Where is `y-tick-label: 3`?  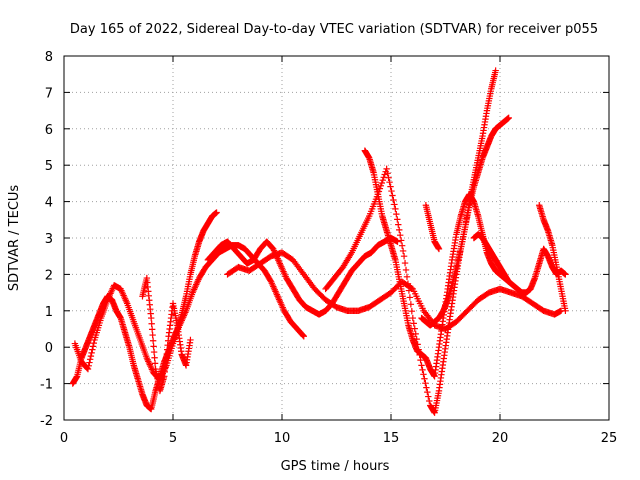 y-tick-label: 3 is located at coordinates (49, 239).